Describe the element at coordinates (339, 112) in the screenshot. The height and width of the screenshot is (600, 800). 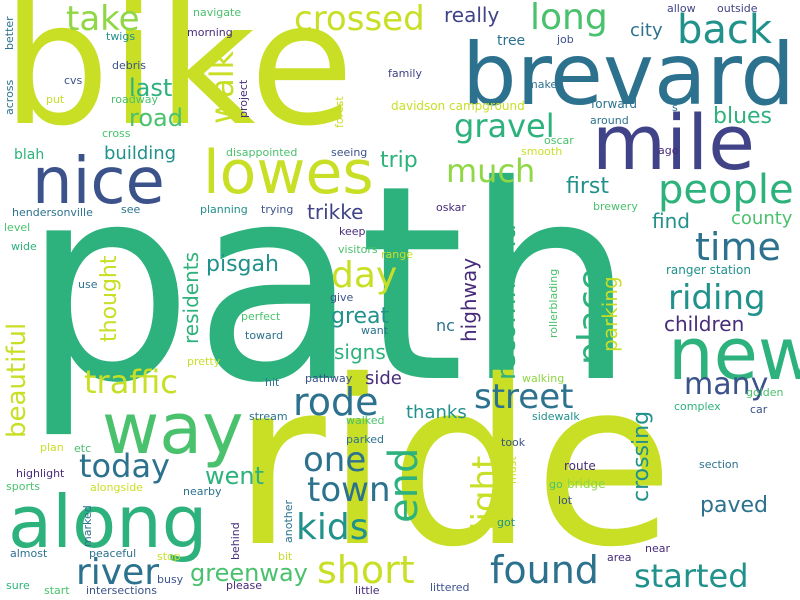
I see `word-forest: forest` at that location.